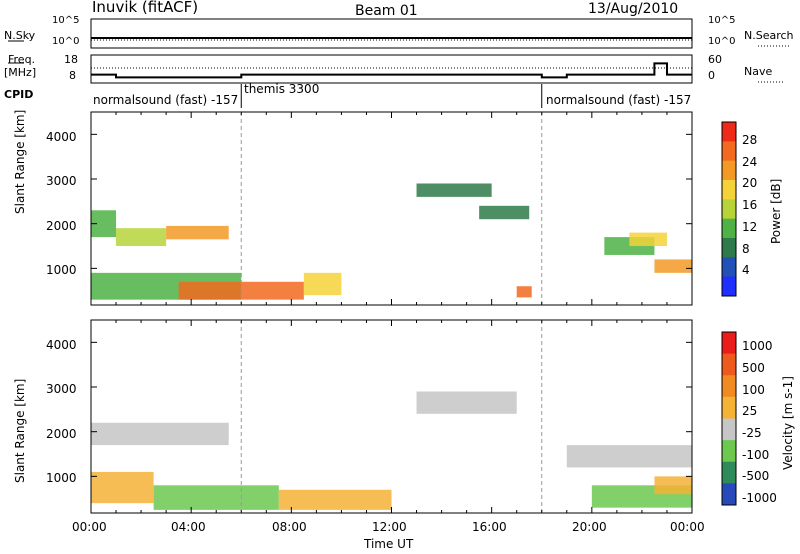 The width and height of the screenshot is (800, 554). What do you see at coordinates (746, 270) in the screenshot?
I see `power-cbar-tick-4: 4` at bounding box center [746, 270].